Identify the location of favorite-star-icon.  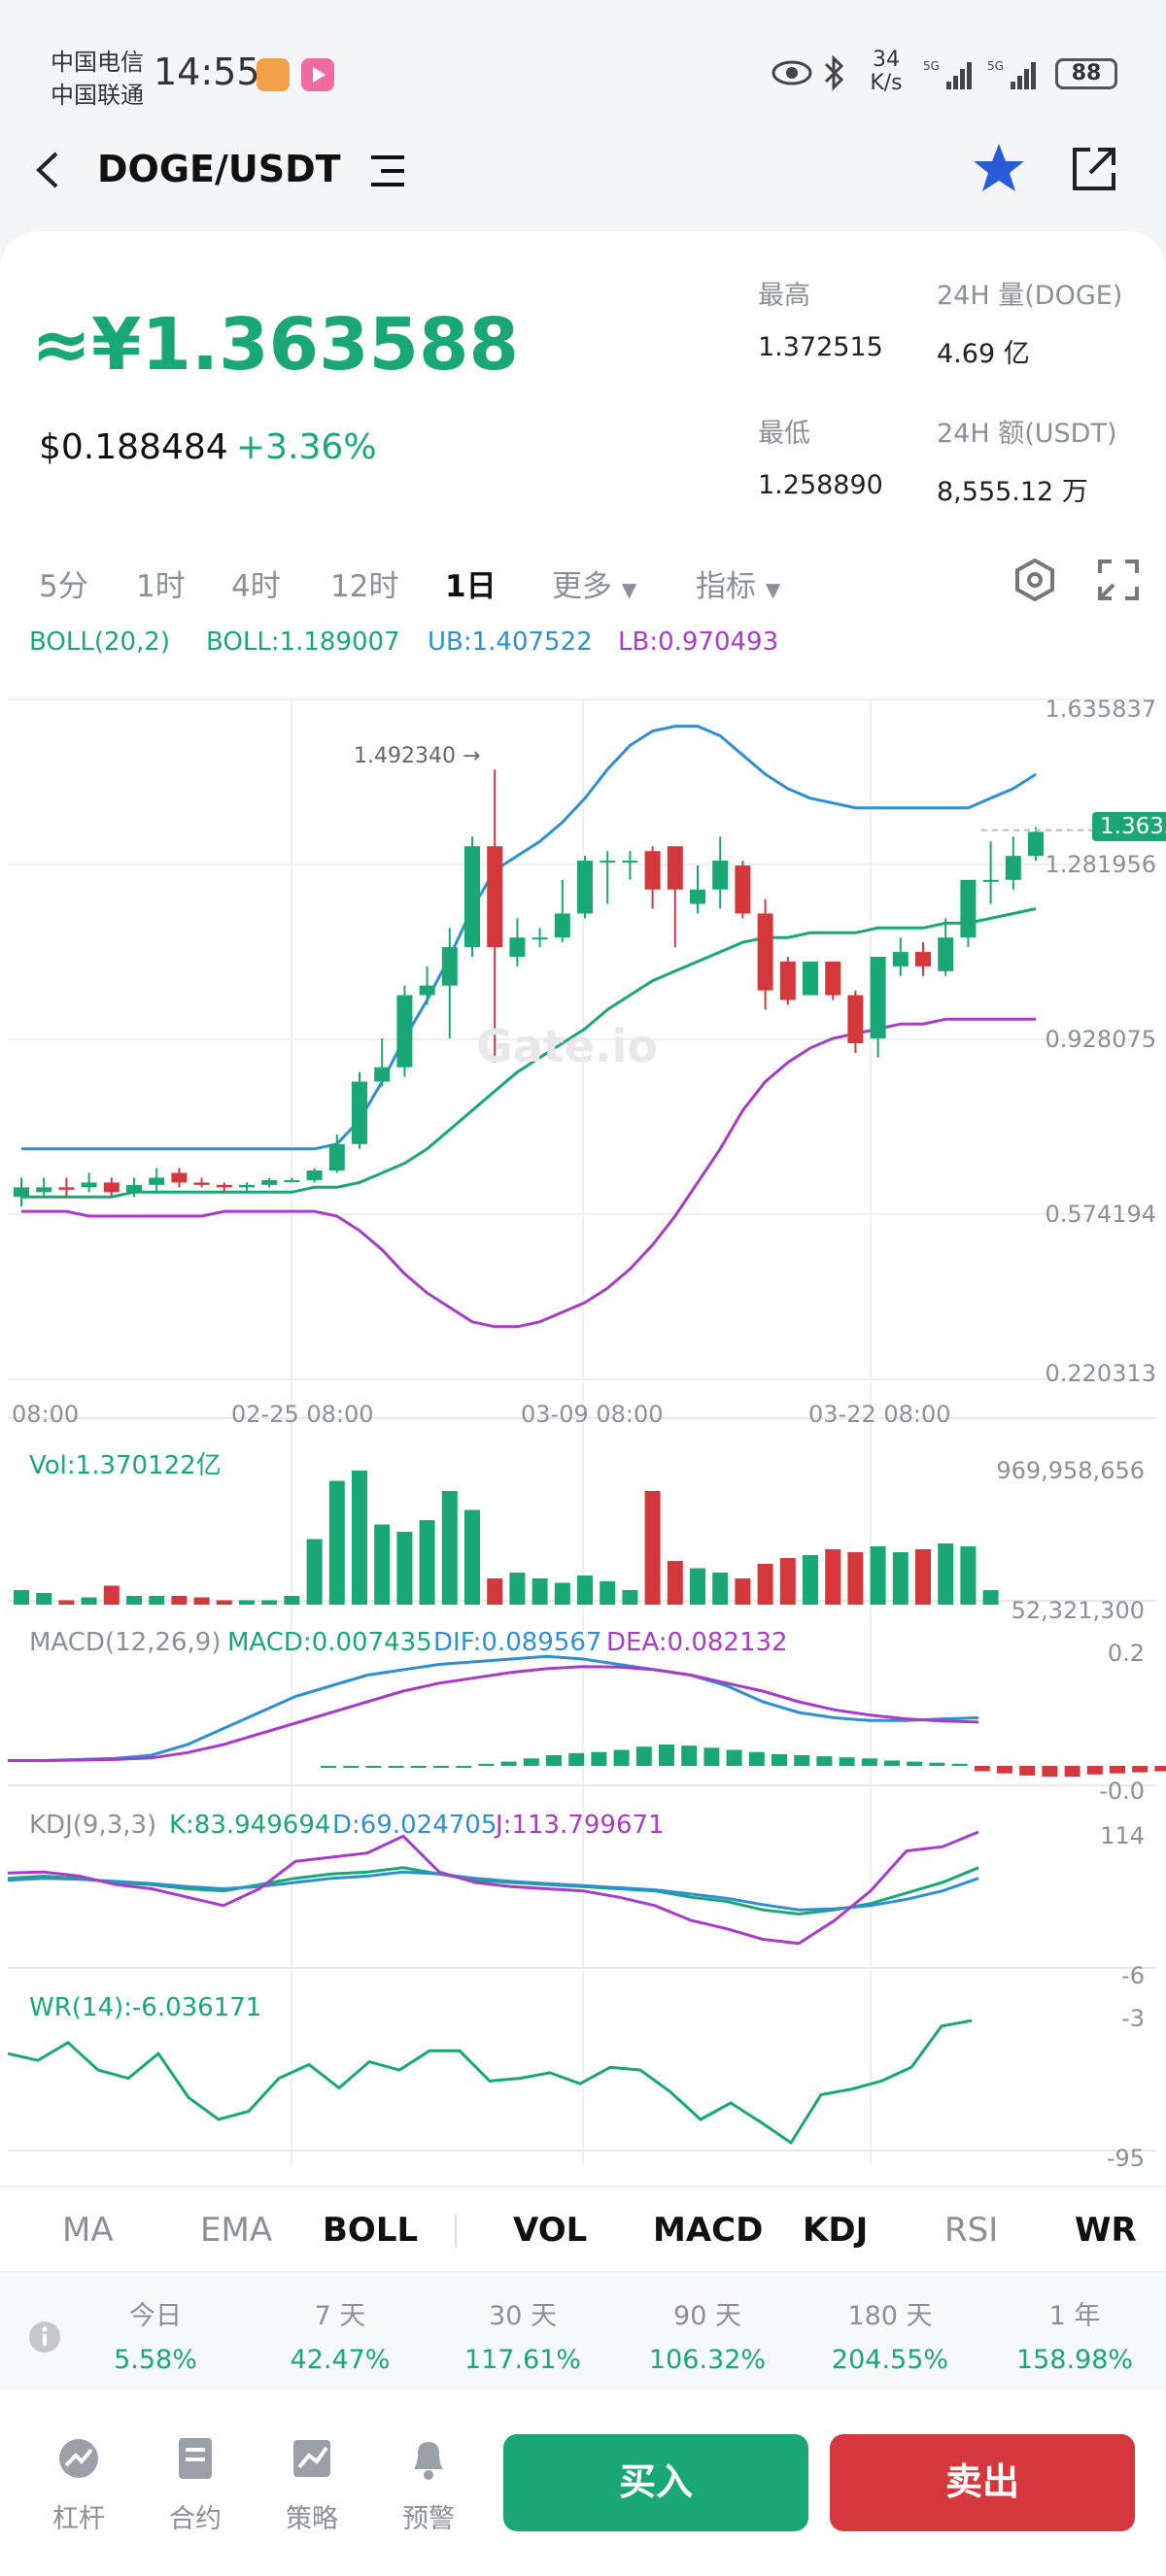
(999, 169).